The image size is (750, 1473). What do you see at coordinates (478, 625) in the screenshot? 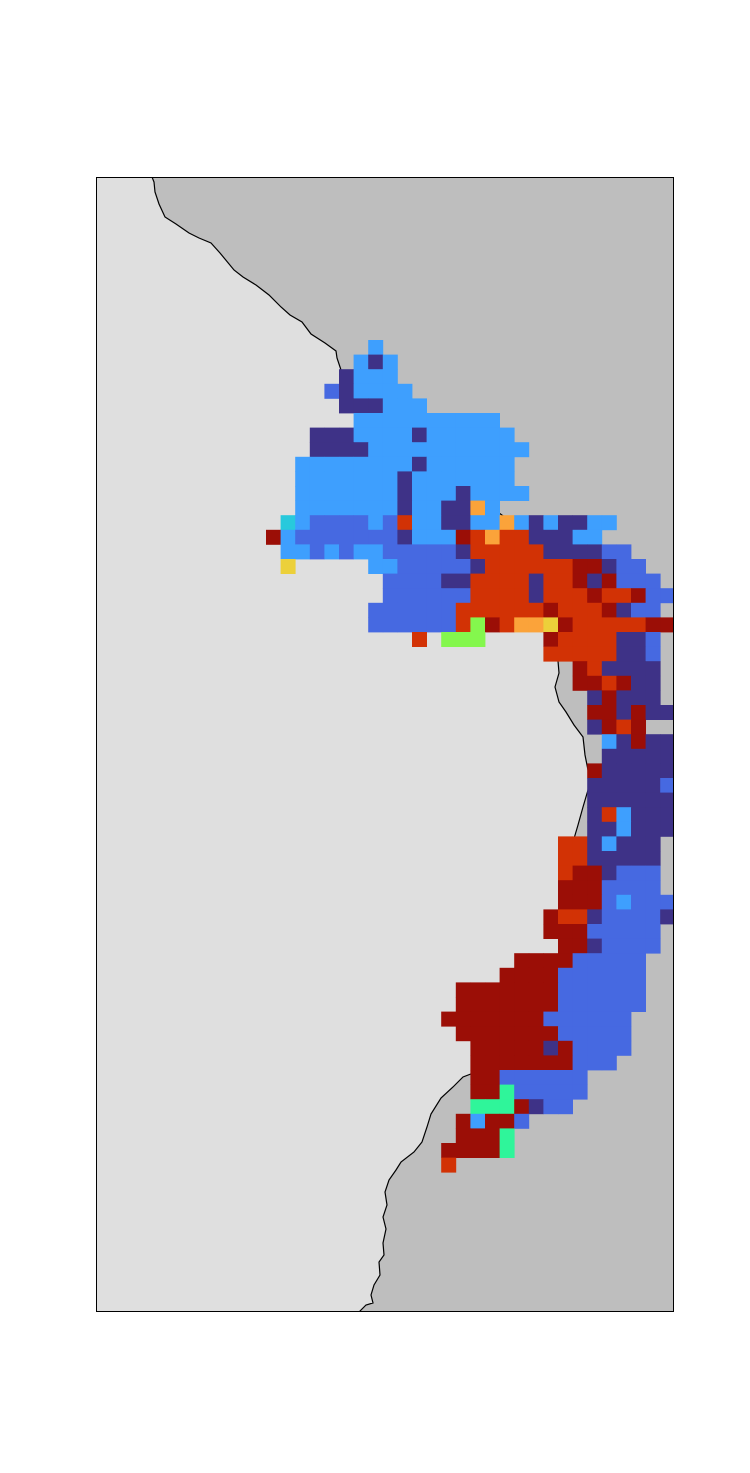
I see `grid-cell-lime` at bounding box center [478, 625].